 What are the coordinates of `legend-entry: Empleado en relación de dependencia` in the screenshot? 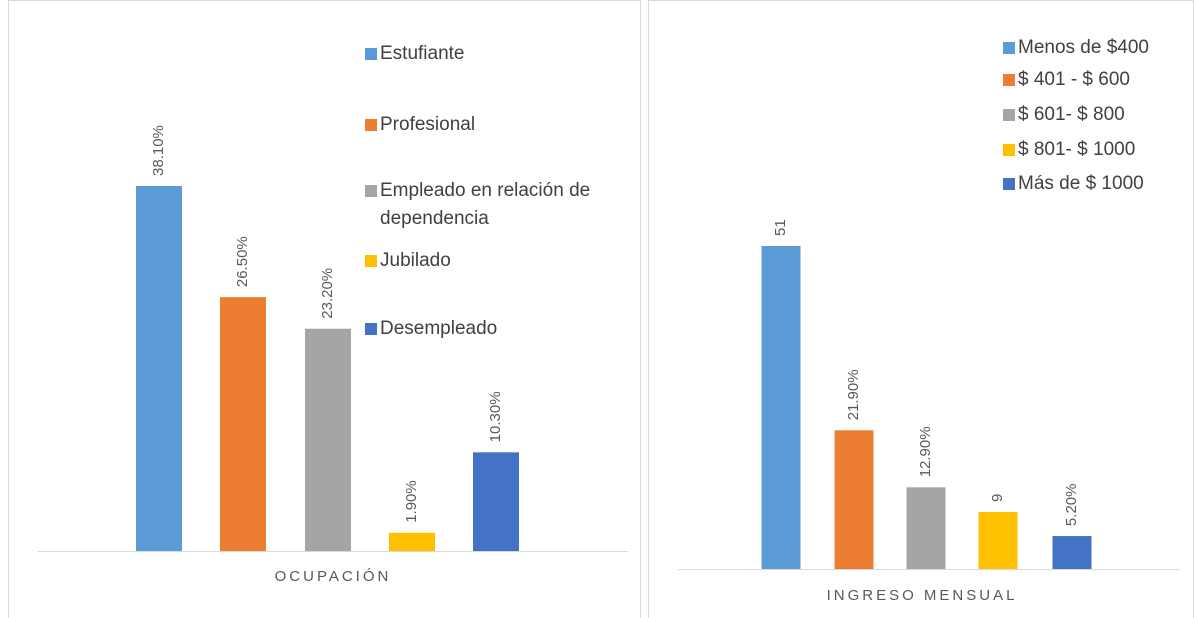 It's located at (485, 204).